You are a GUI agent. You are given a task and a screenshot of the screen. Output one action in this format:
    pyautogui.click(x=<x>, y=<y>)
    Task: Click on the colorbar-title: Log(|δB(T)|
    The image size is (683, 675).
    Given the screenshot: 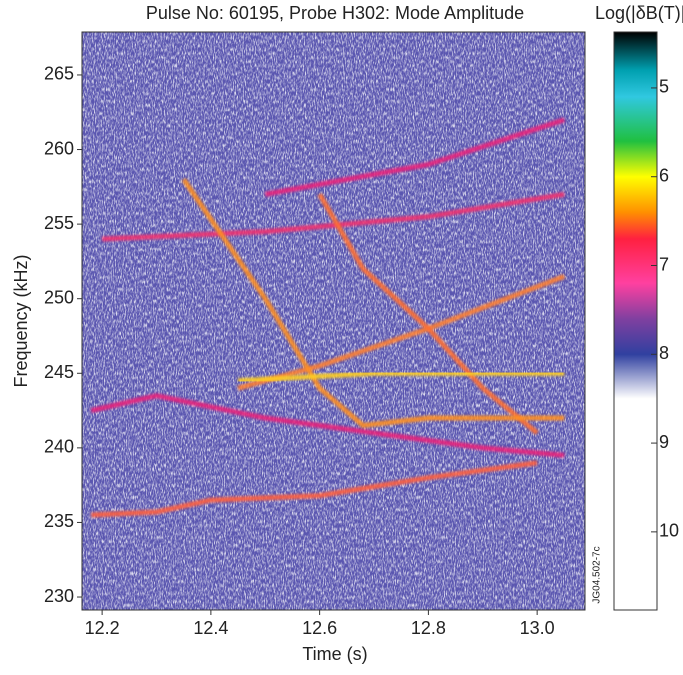 What is the action you would take?
    pyautogui.click(x=639, y=13)
    